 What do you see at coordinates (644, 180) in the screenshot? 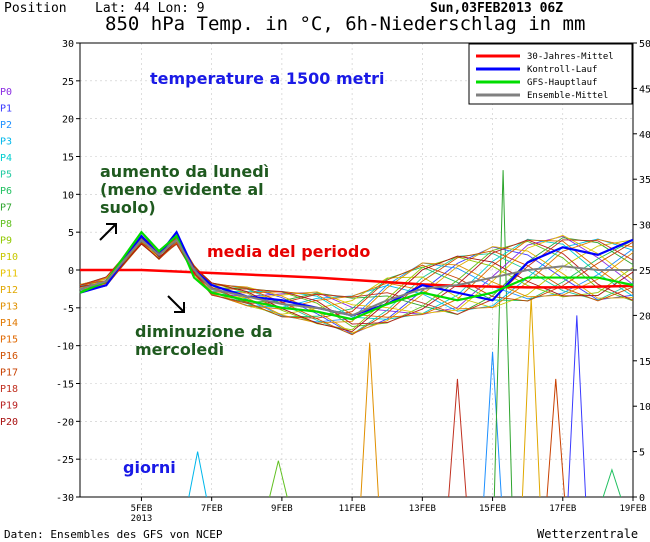
I see `right-tick-label: 35` at bounding box center [644, 180].